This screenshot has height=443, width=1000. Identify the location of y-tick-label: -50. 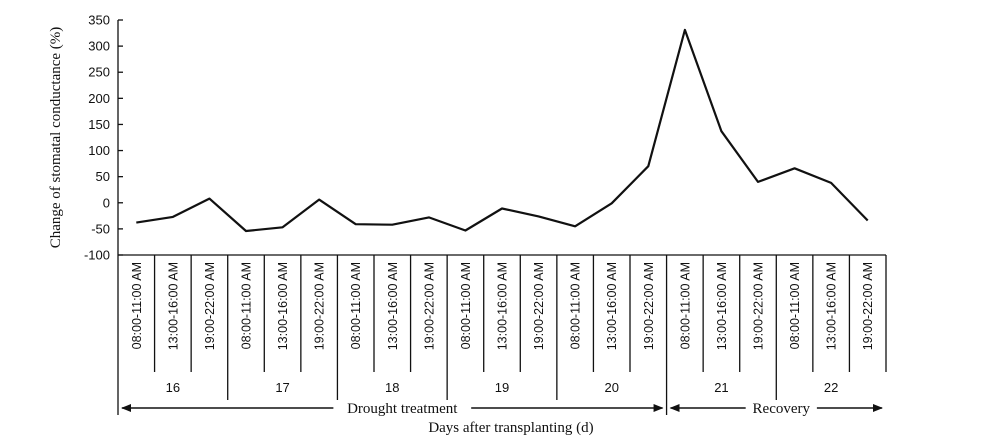
(100, 228).